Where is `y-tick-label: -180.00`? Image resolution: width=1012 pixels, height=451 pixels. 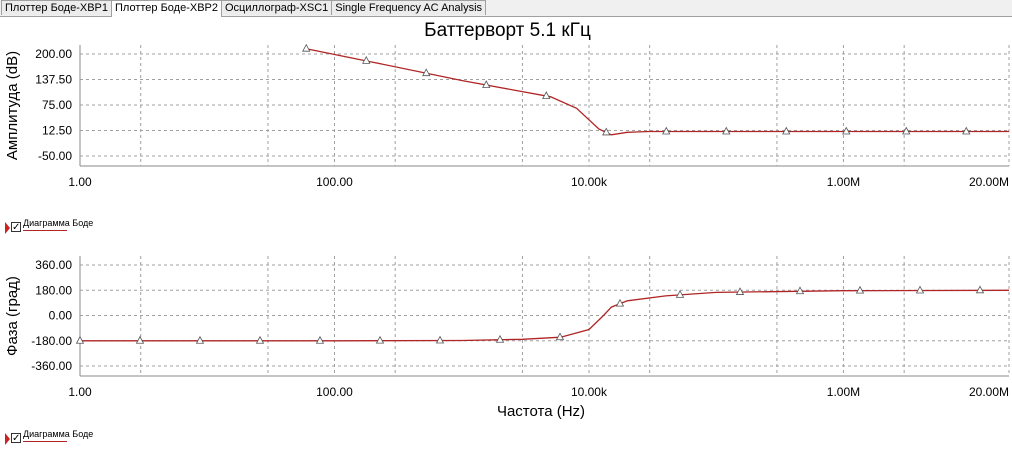 y-tick-label: -180.00 is located at coordinates (51, 341).